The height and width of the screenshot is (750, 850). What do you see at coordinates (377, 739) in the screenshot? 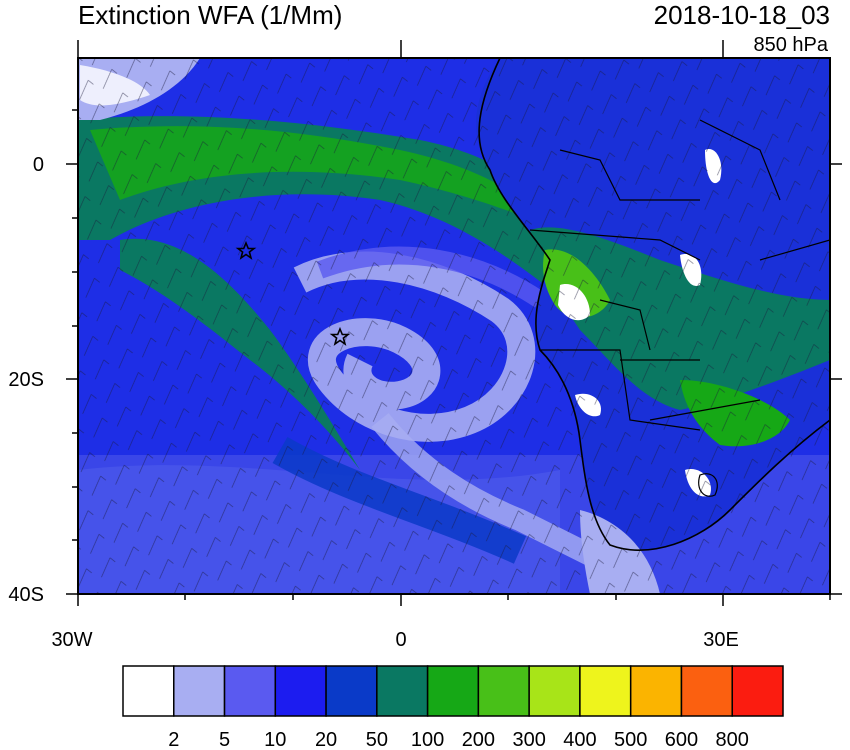
I see `colorbar-label: 50` at bounding box center [377, 739].